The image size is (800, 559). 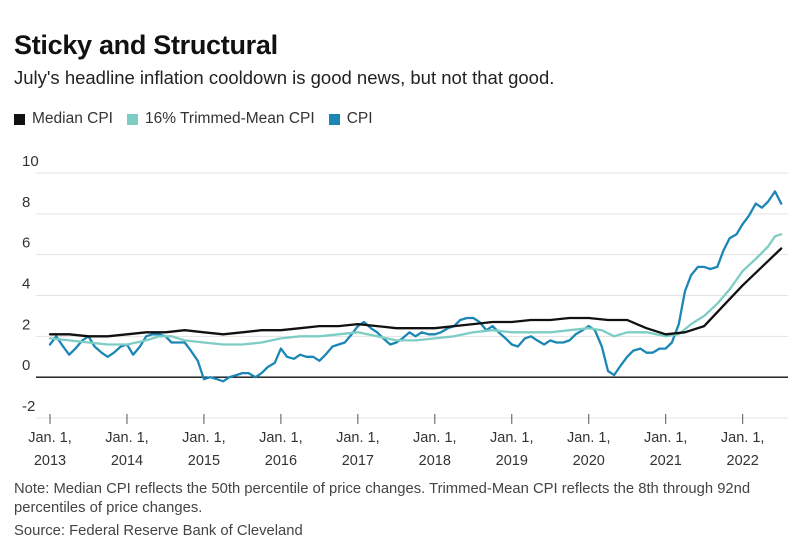 I want to click on legend-label-cpi: CPI, so click(x=359, y=118).